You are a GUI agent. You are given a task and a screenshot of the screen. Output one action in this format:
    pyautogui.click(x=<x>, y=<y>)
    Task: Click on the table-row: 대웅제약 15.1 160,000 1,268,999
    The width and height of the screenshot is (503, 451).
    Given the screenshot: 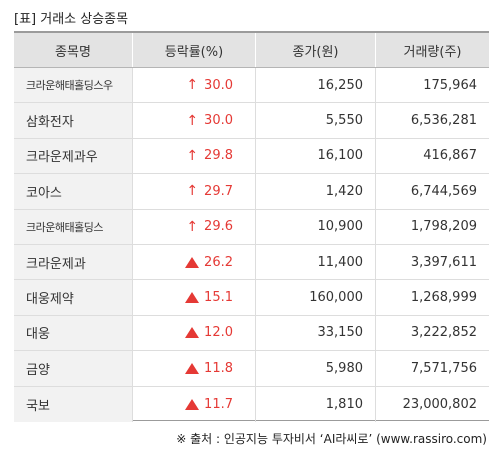 What is the action you would take?
    pyautogui.click(x=251, y=298)
    